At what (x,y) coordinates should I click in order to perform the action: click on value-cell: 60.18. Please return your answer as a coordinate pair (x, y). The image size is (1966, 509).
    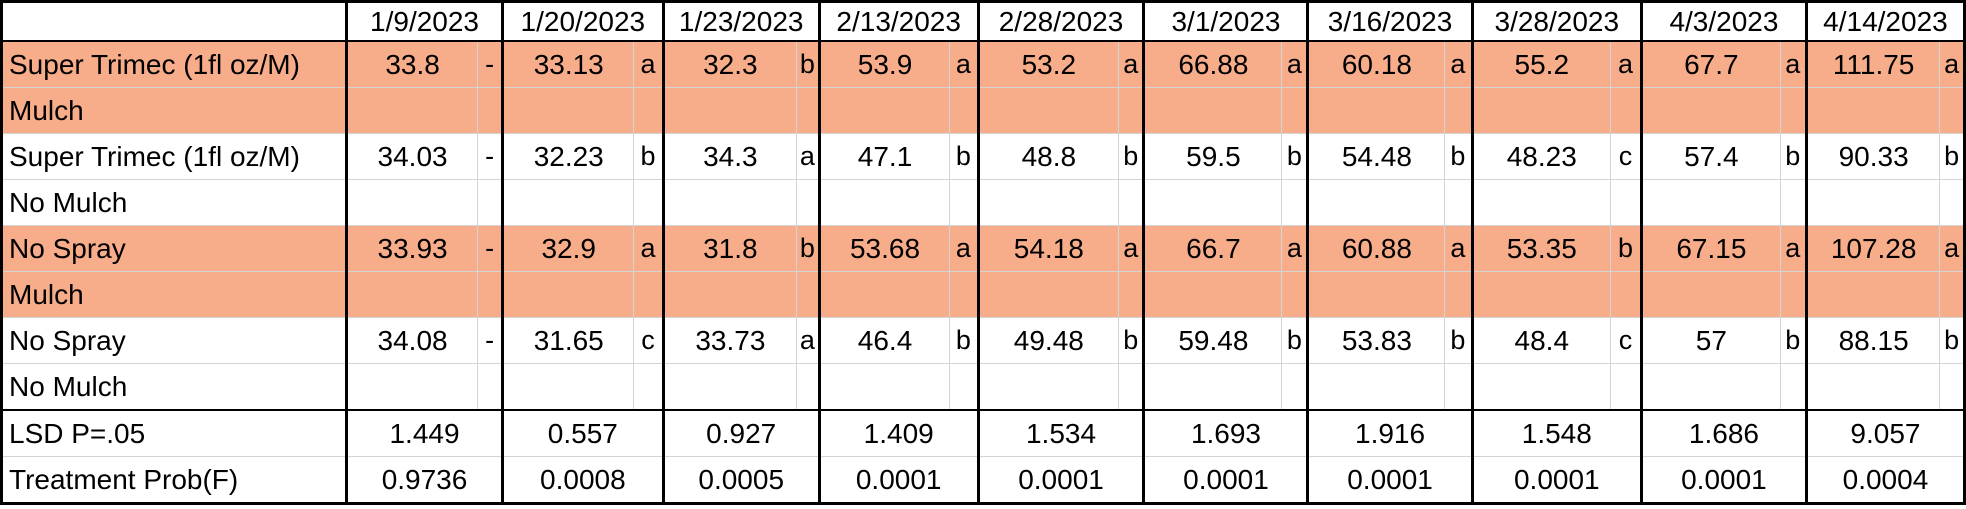
    Looking at the image, I should click on (1376, 64).